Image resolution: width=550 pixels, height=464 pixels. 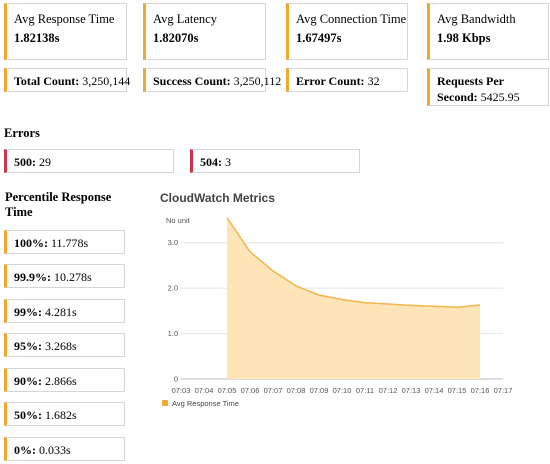 I want to click on x-tick-label: 07:08, so click(x=296, y=390).